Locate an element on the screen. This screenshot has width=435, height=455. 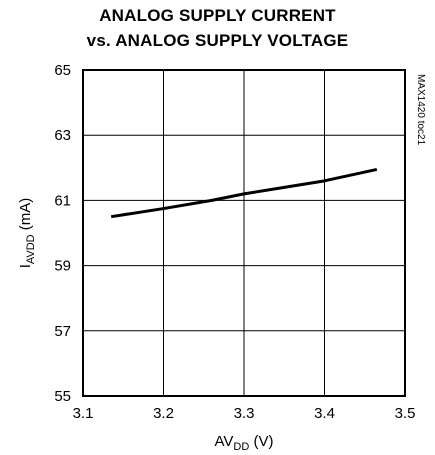
x-axis-label: AVDD (V) is located at coordinates (244, 443).